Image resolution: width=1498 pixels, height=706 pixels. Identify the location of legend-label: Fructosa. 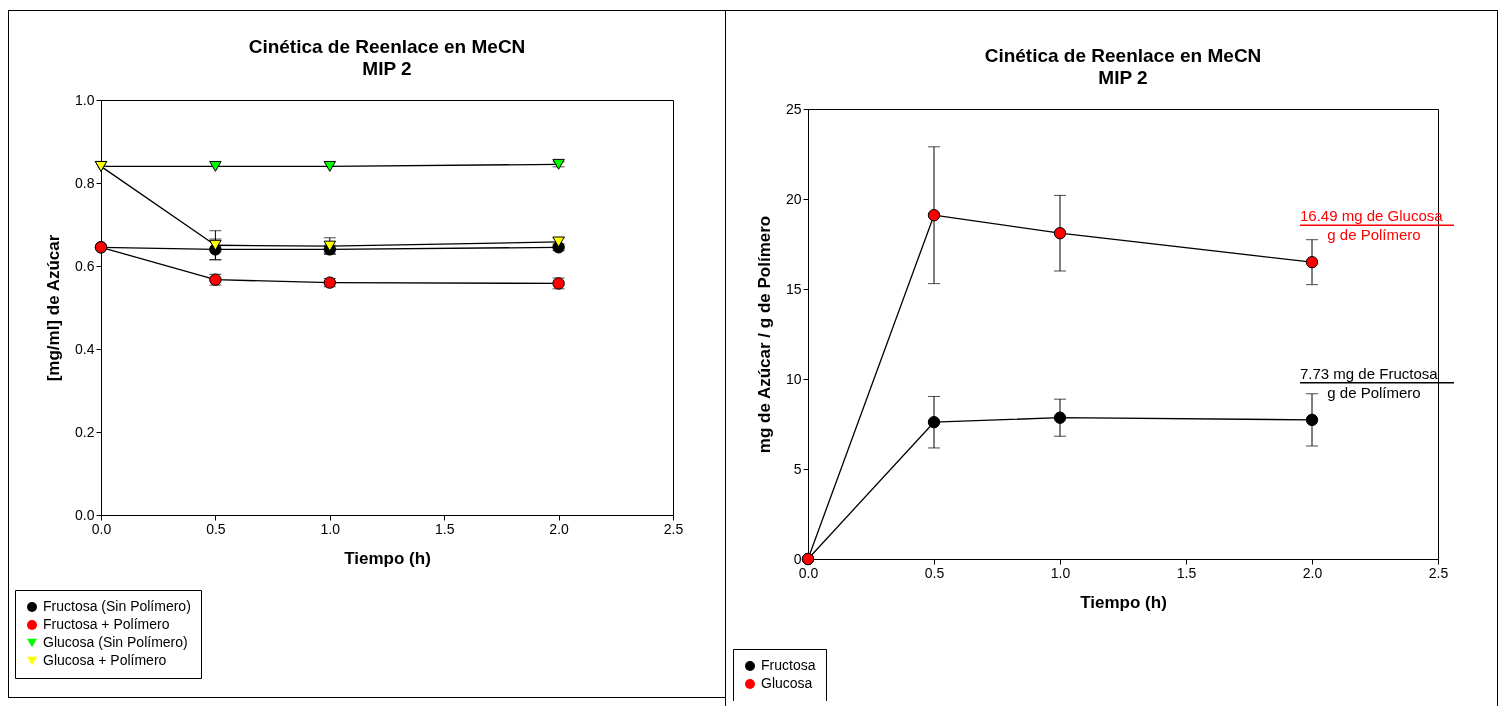
(788, 665).